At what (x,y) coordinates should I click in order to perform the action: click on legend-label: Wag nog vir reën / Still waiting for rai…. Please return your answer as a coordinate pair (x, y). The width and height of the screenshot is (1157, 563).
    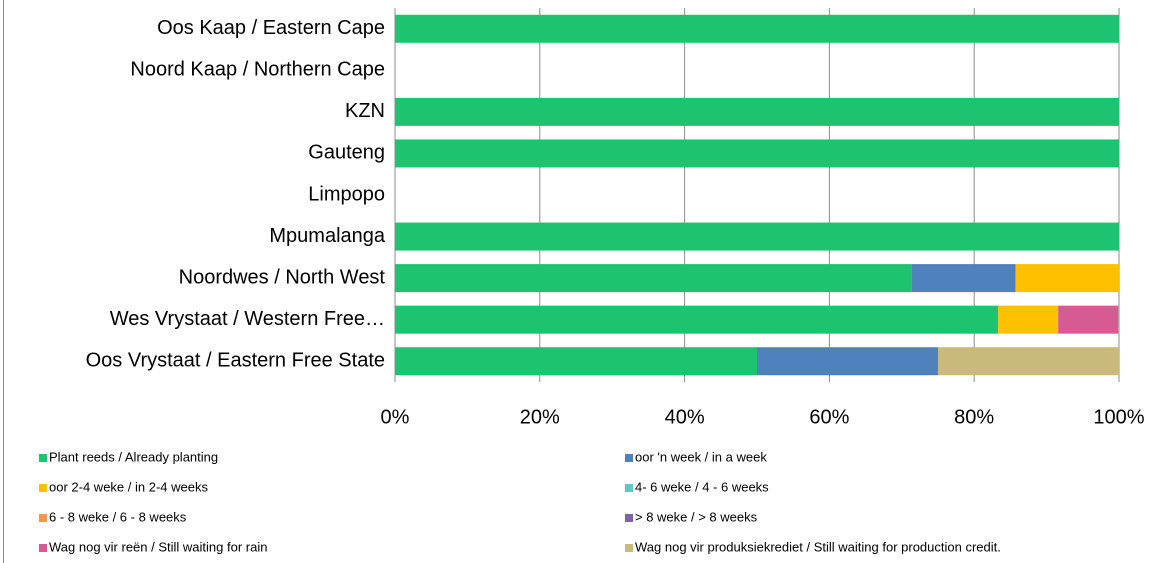
    Looking at the image, I should click on (158, 546).